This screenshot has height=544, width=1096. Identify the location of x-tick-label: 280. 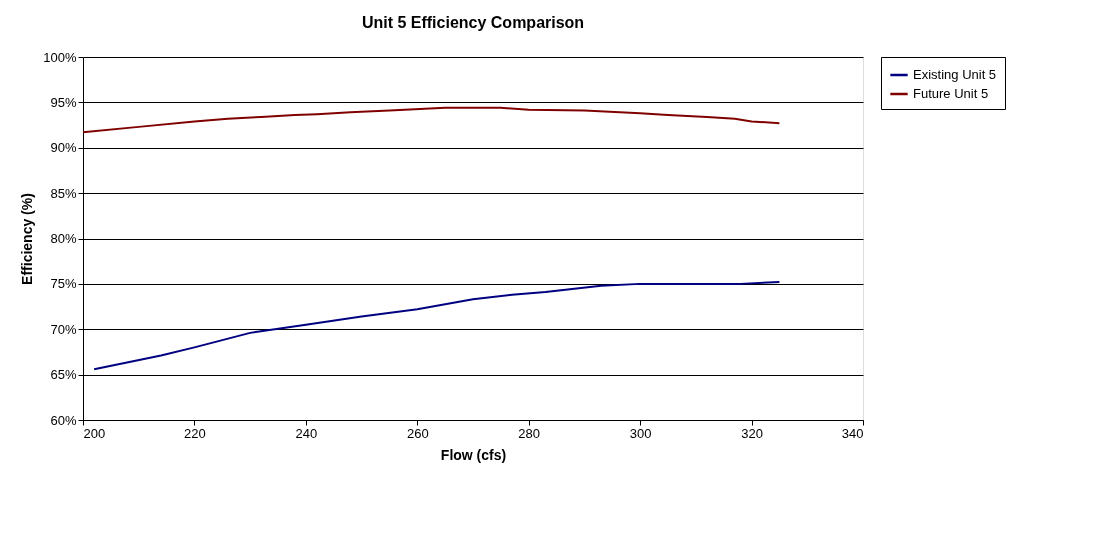
(529, 433).